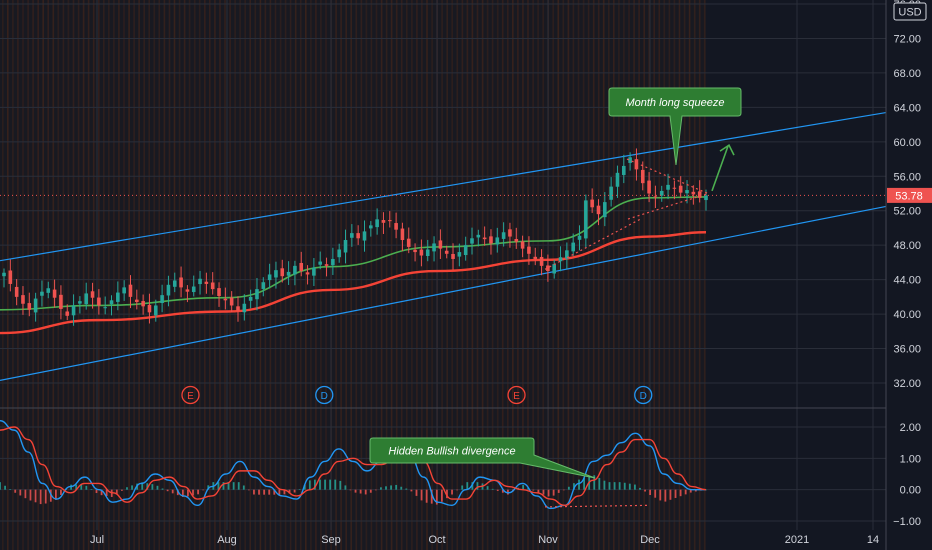 This screenshot has height=550, width=932. Describe the element at coordinates (97, 540) in the screenshot. I see `time-tick-label: Jul` at that location.